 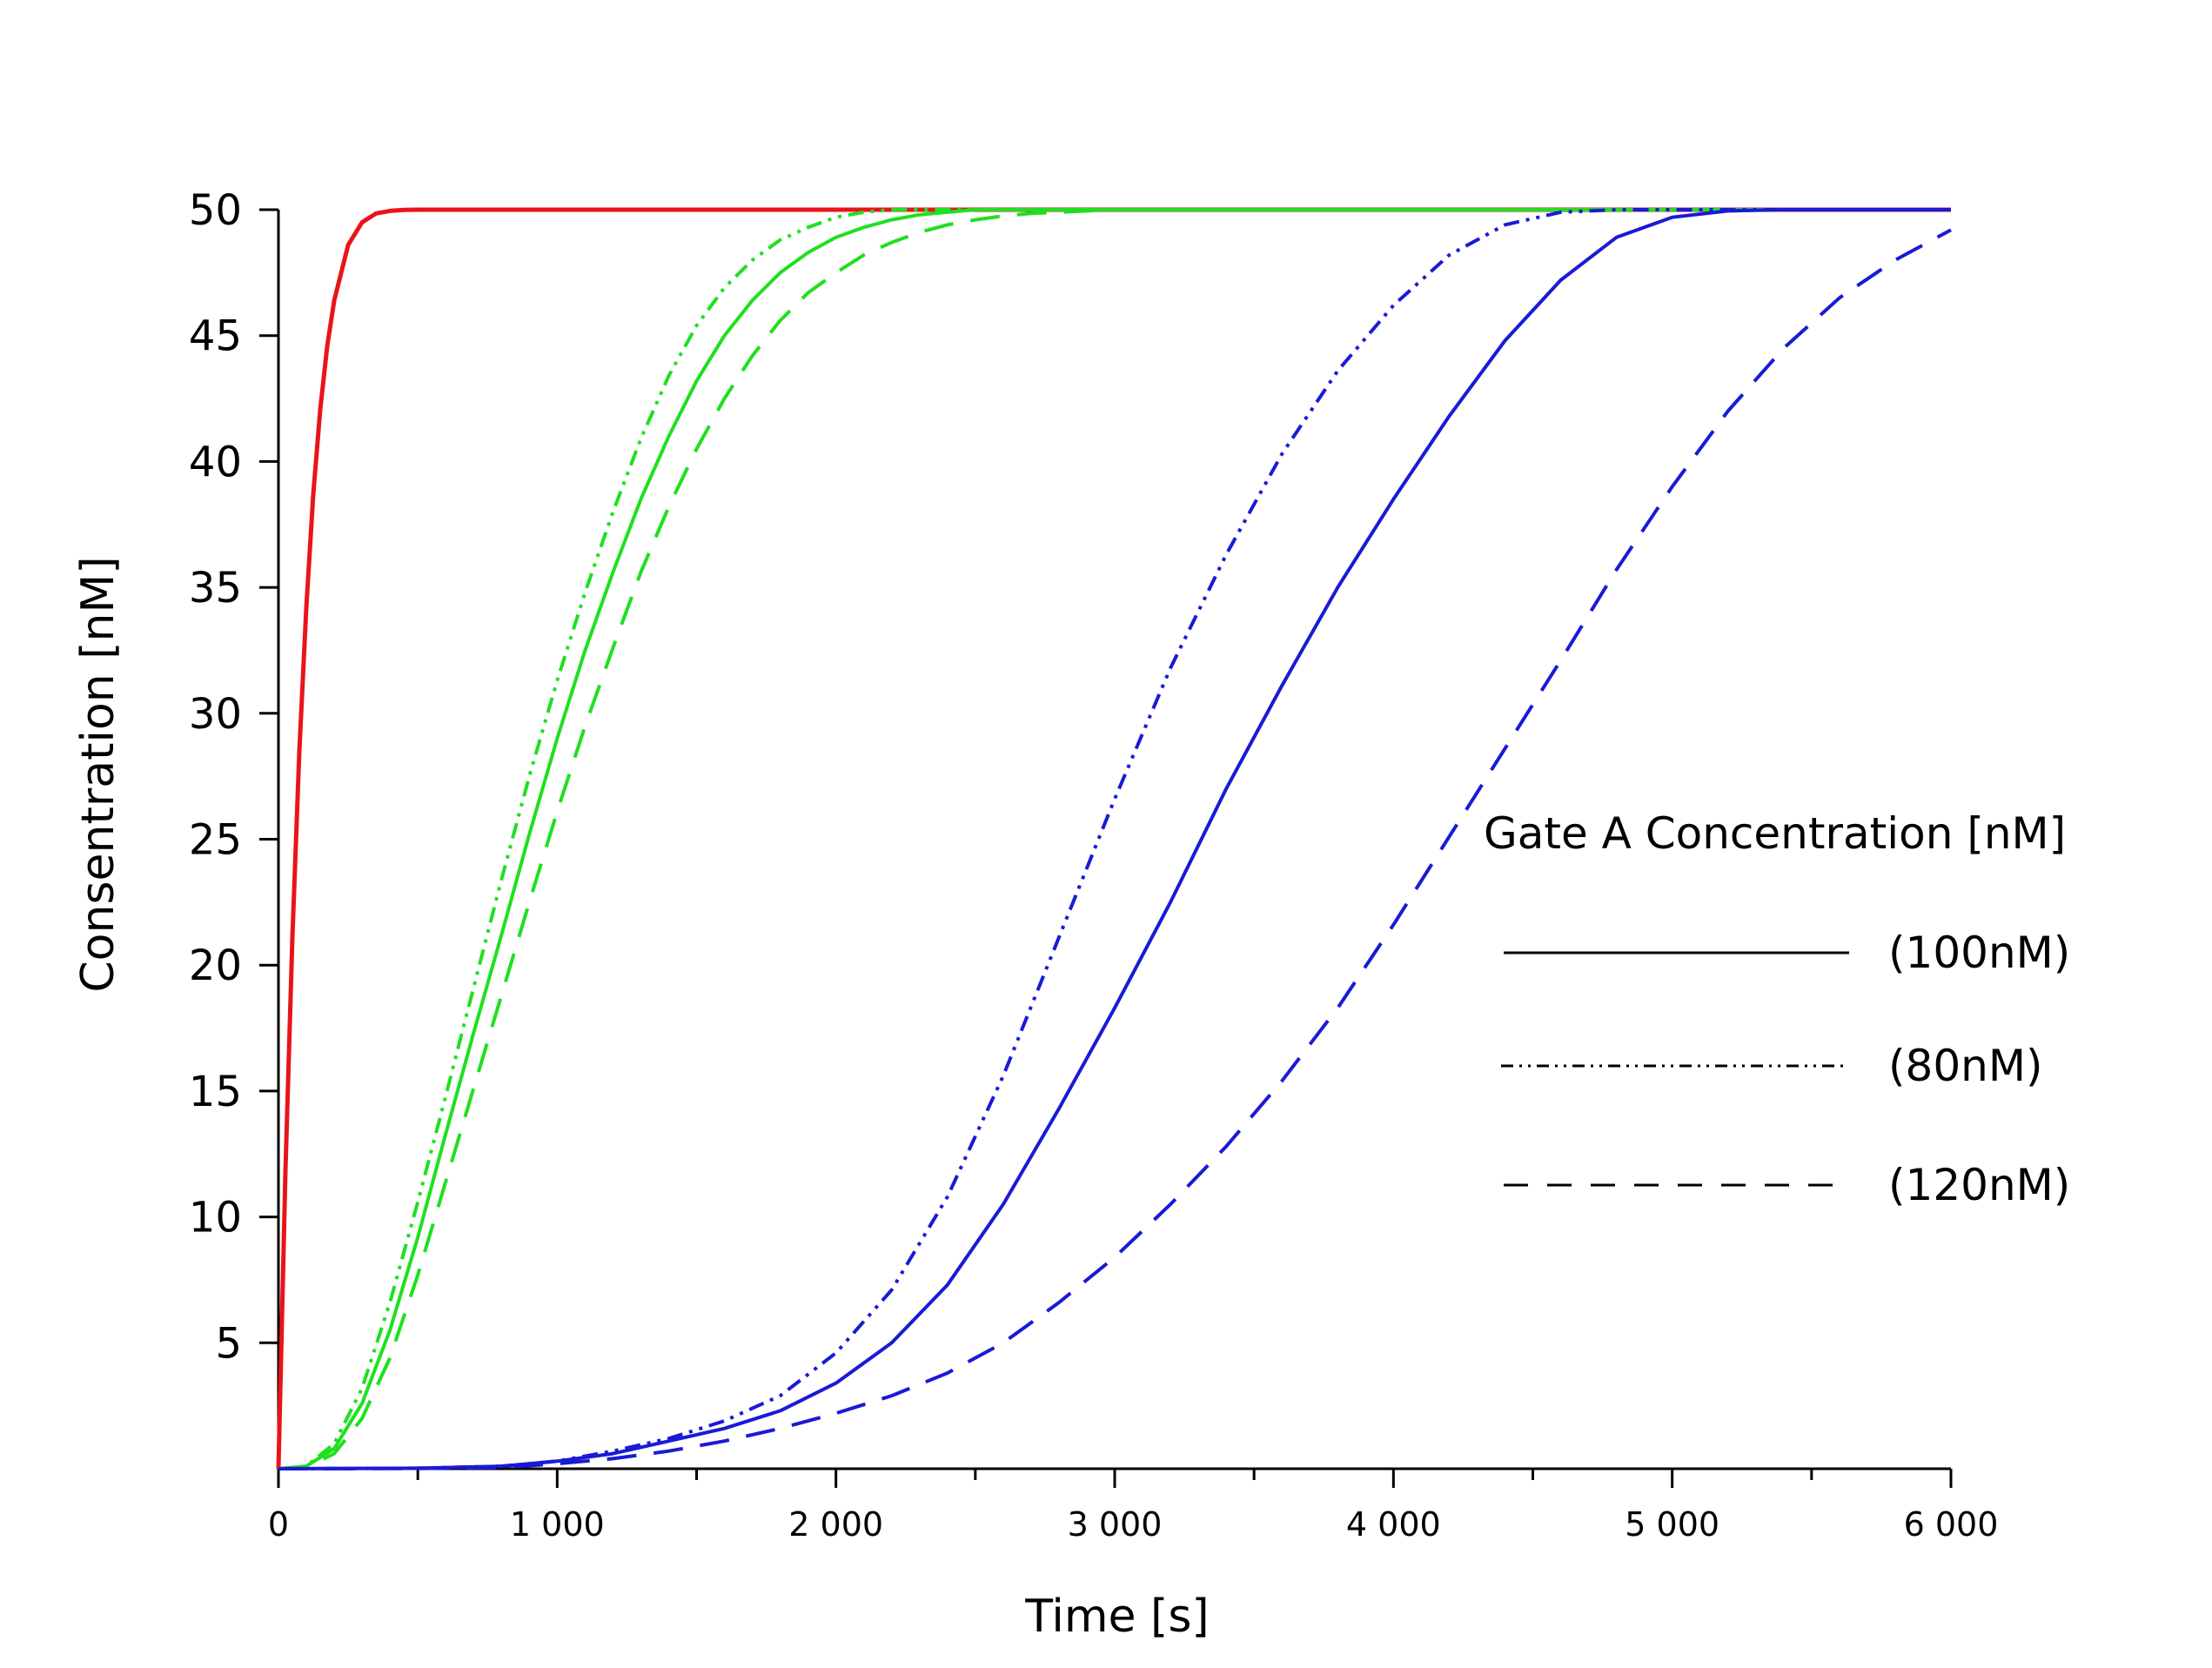 I want to click on legend-entry-80nm: (80nM), so click(x=1771, y=1066).